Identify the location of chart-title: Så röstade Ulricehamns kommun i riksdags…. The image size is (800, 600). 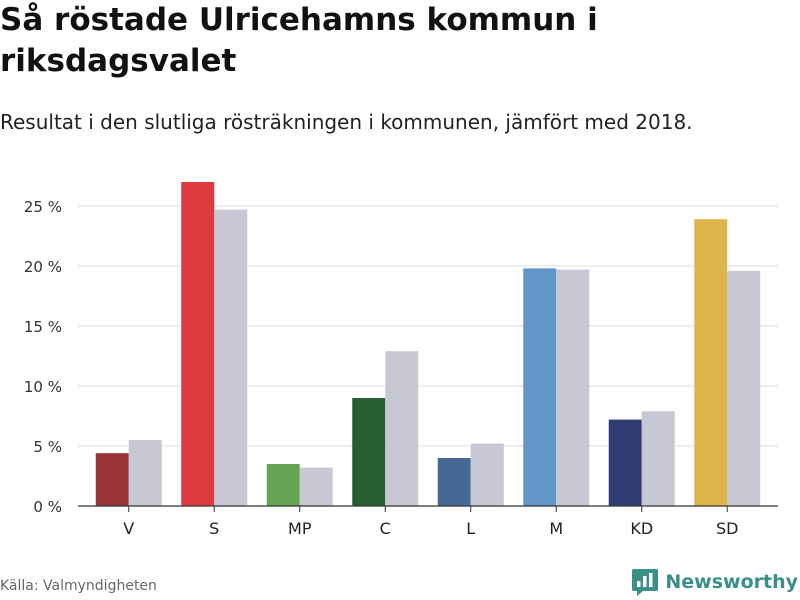
(299, 40).